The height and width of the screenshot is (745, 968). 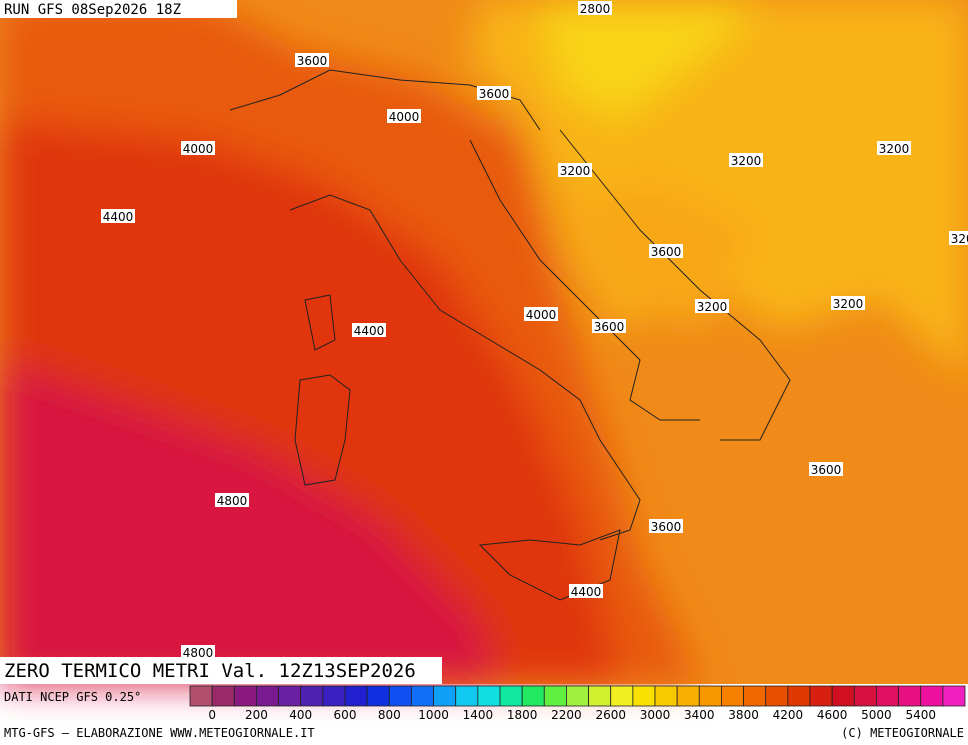 I want to click on colorbar-label: 400, so click(x=300, y=715).